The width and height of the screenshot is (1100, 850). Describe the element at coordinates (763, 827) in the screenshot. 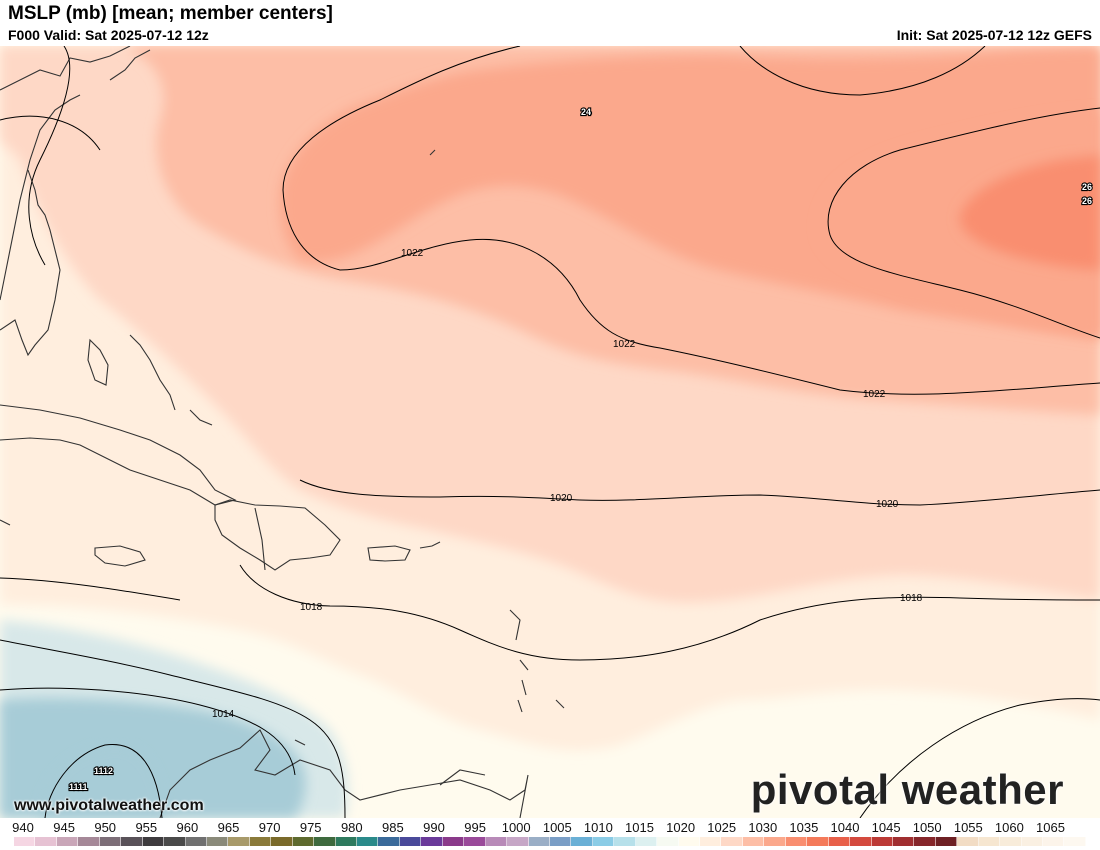

I see `scale-tick-label: 1030` at that location.